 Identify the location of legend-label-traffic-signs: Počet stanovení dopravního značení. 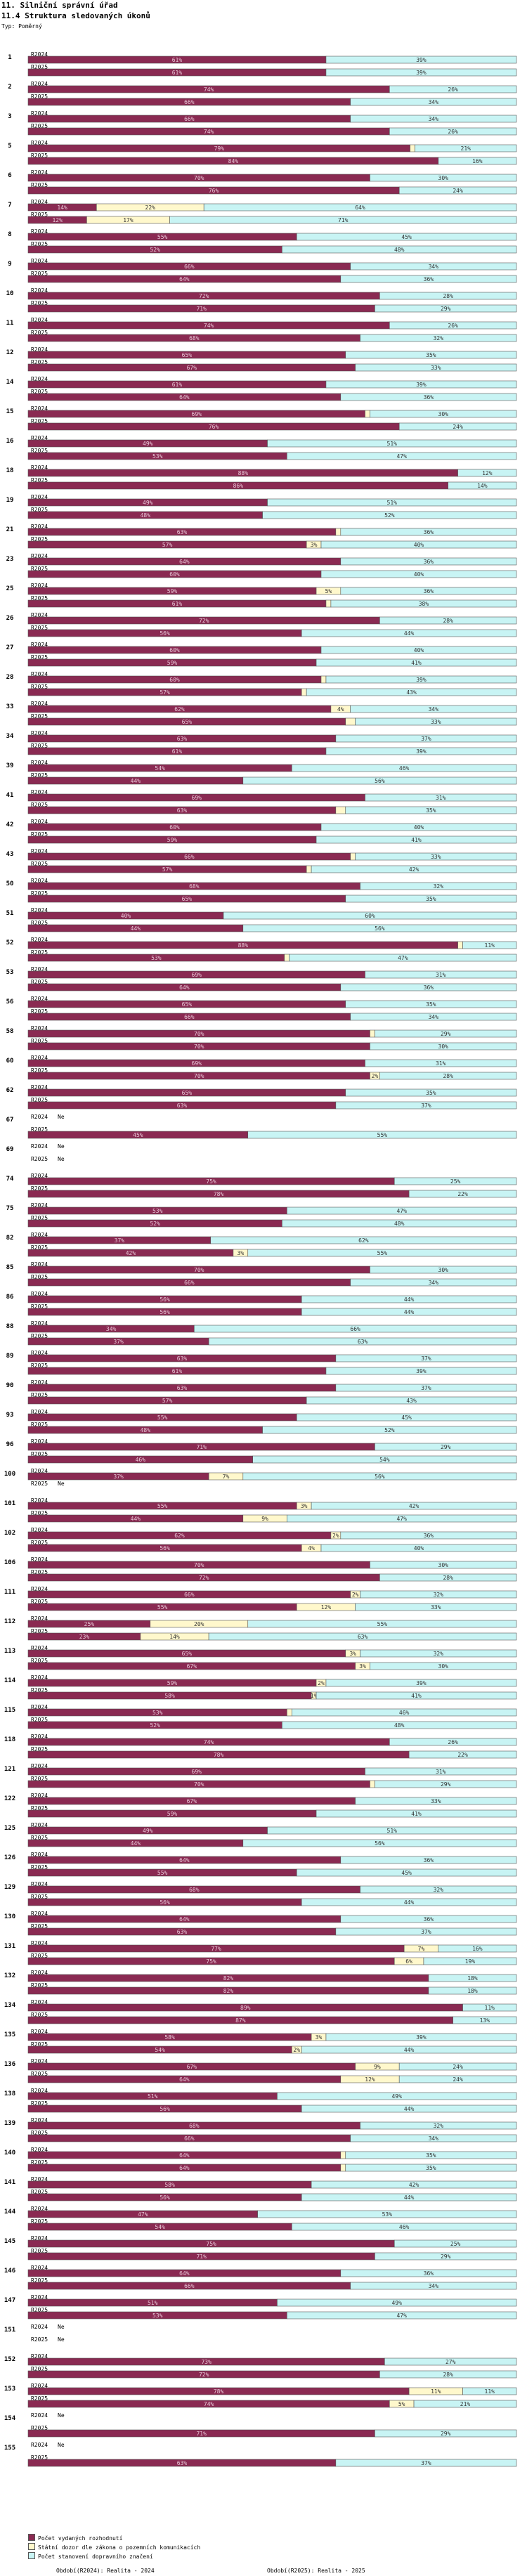
(95, 2557).